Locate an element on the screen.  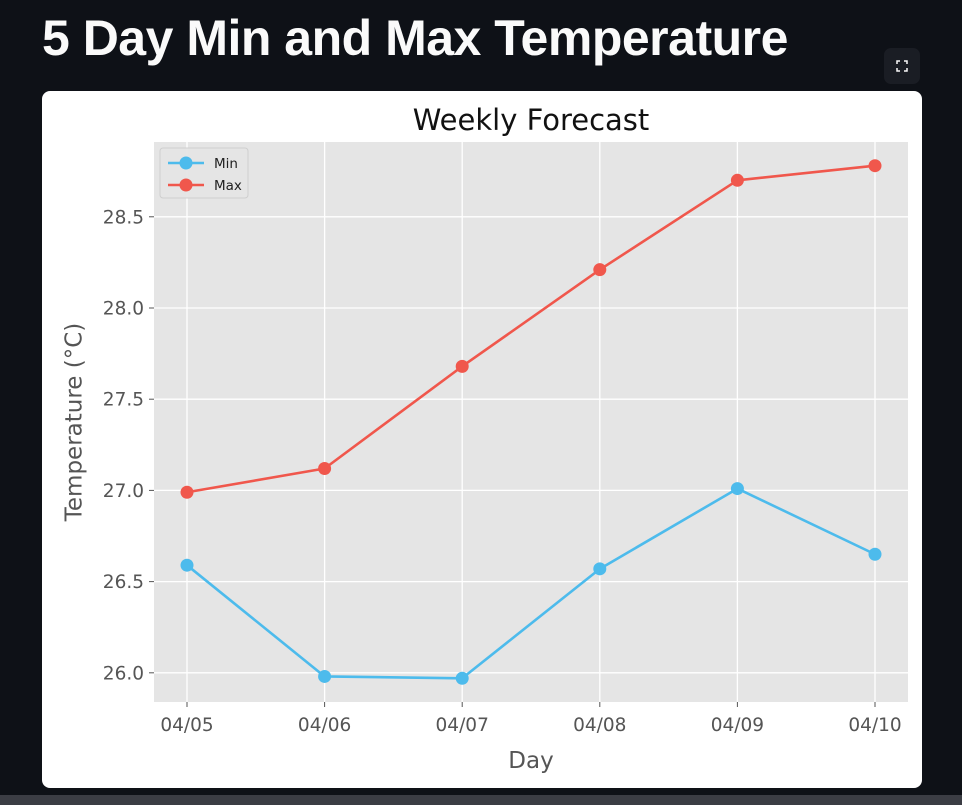
legend-marker-min is located at coordinates (186, 163).